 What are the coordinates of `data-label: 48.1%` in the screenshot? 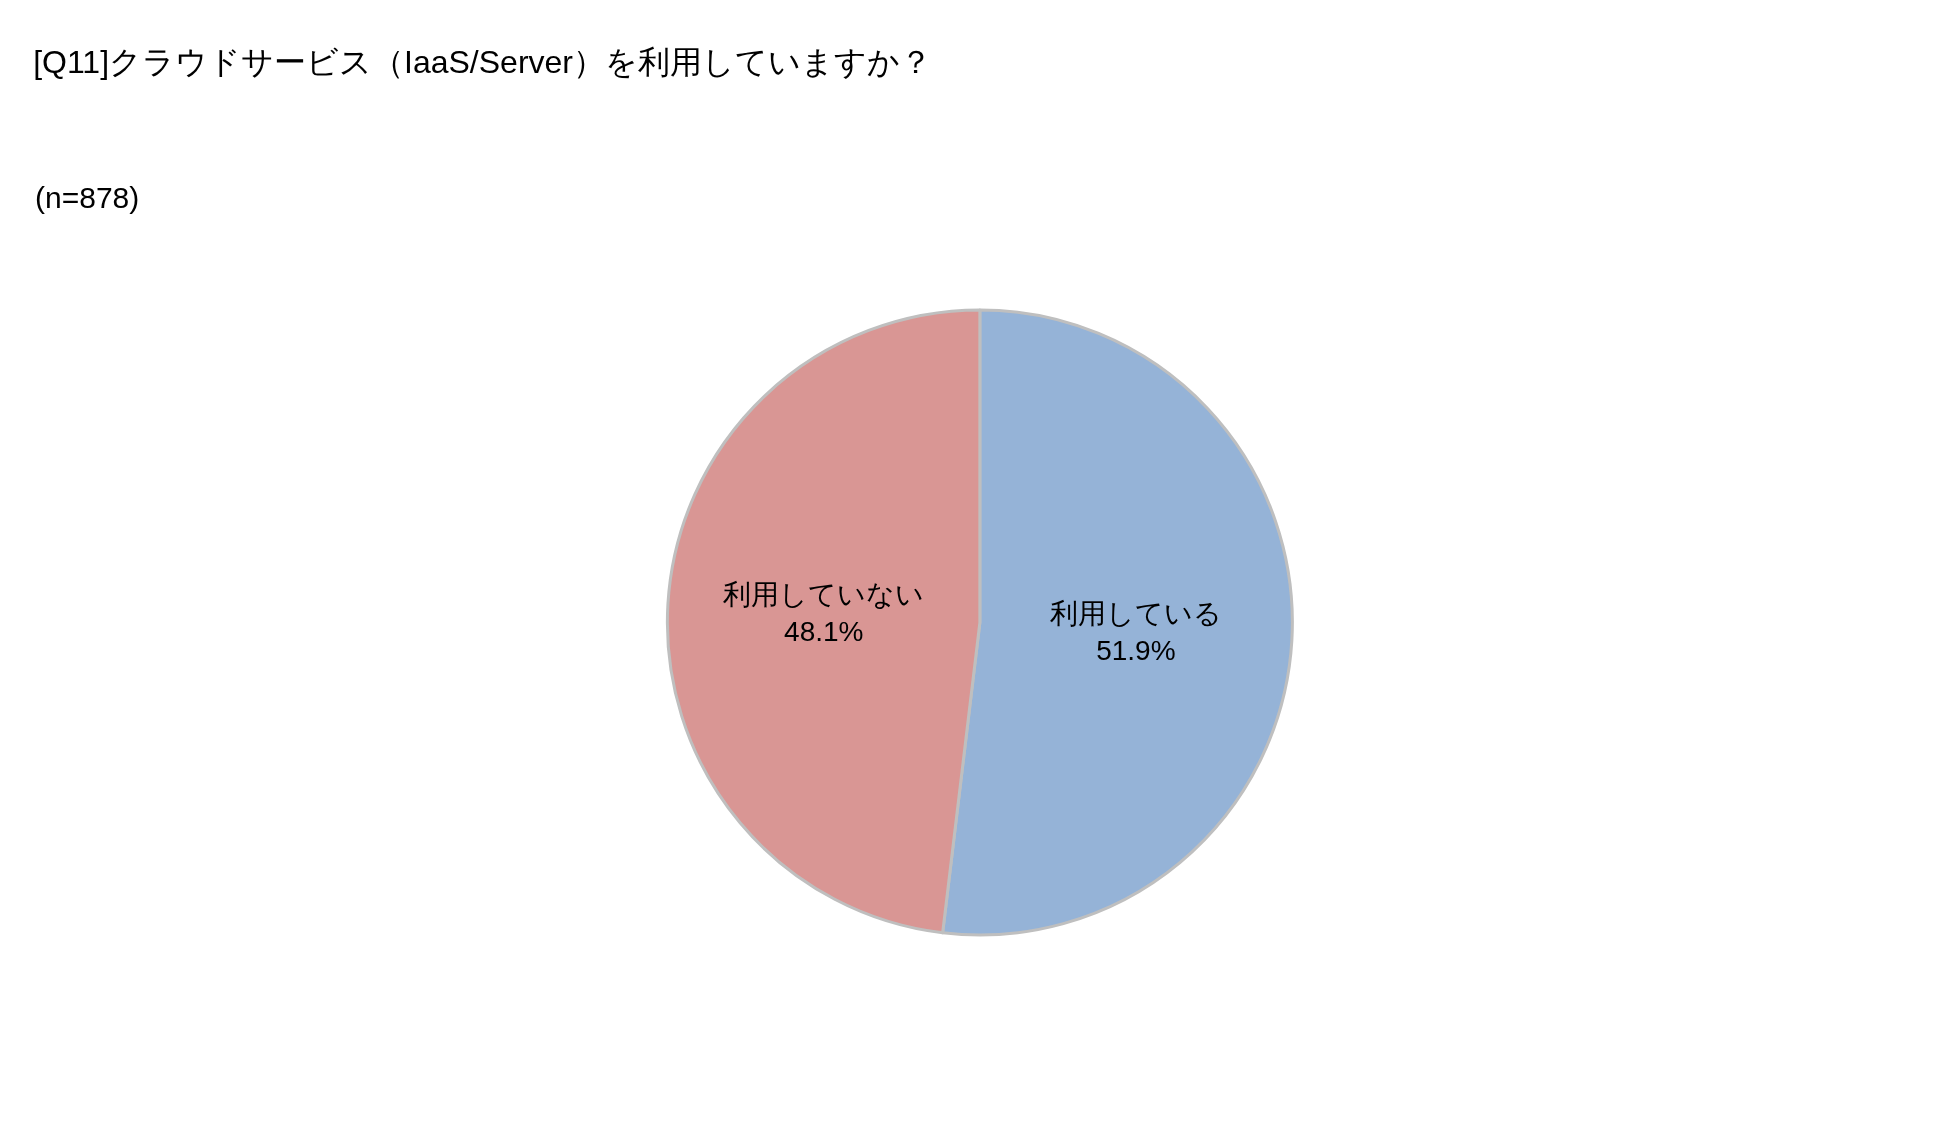 It's located at (824, 631).